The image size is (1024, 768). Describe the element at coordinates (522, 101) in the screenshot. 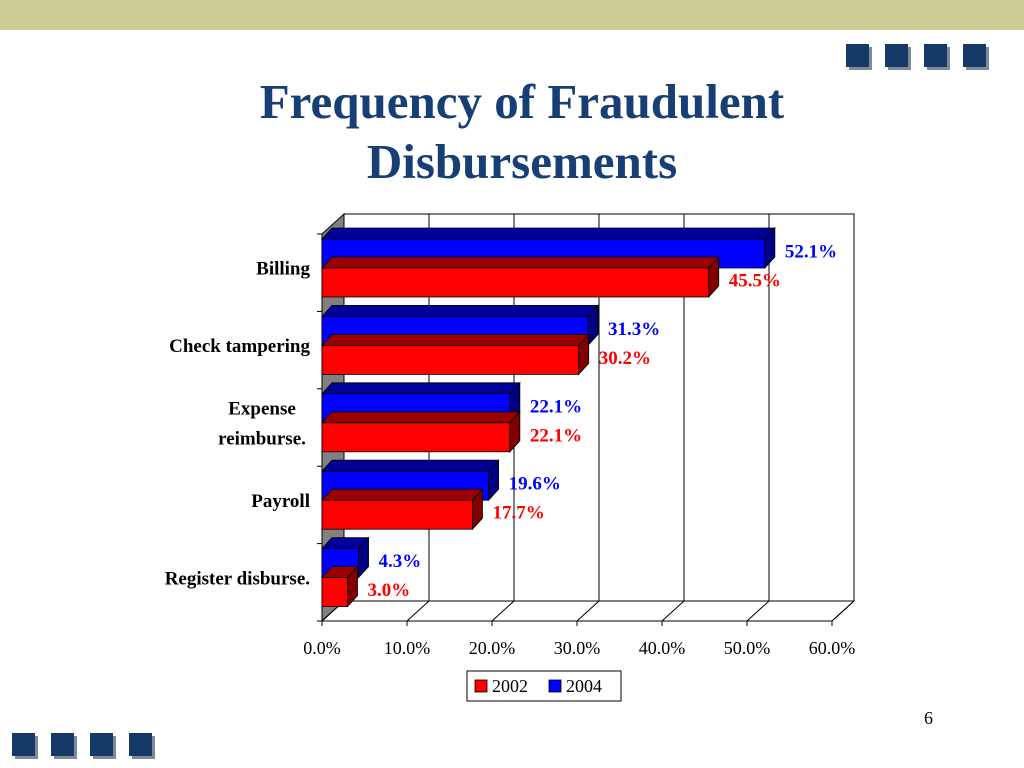

I see `slide-title-line1: Frequency of Fraudulent` at that location.